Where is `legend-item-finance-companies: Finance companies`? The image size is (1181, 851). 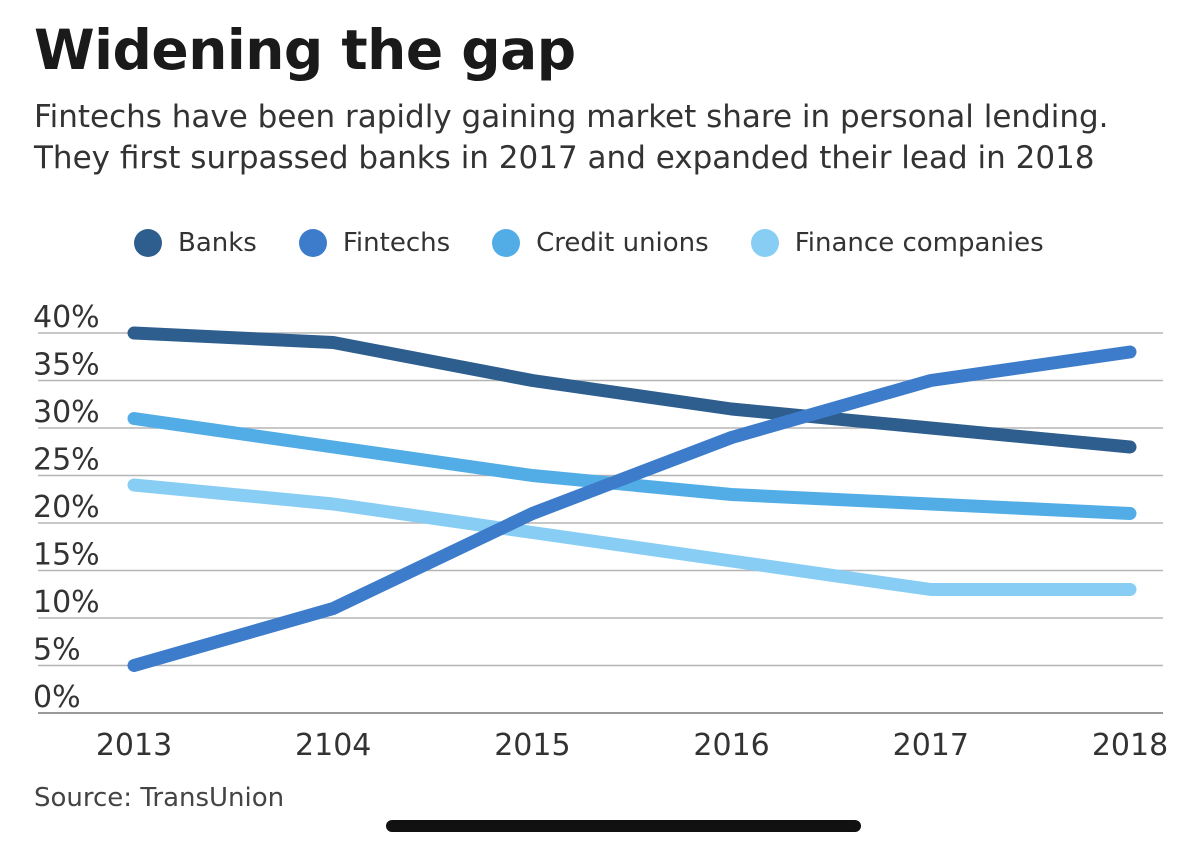
legend-item-finance-companies: Finance companies is located at coordinates (897, 243).